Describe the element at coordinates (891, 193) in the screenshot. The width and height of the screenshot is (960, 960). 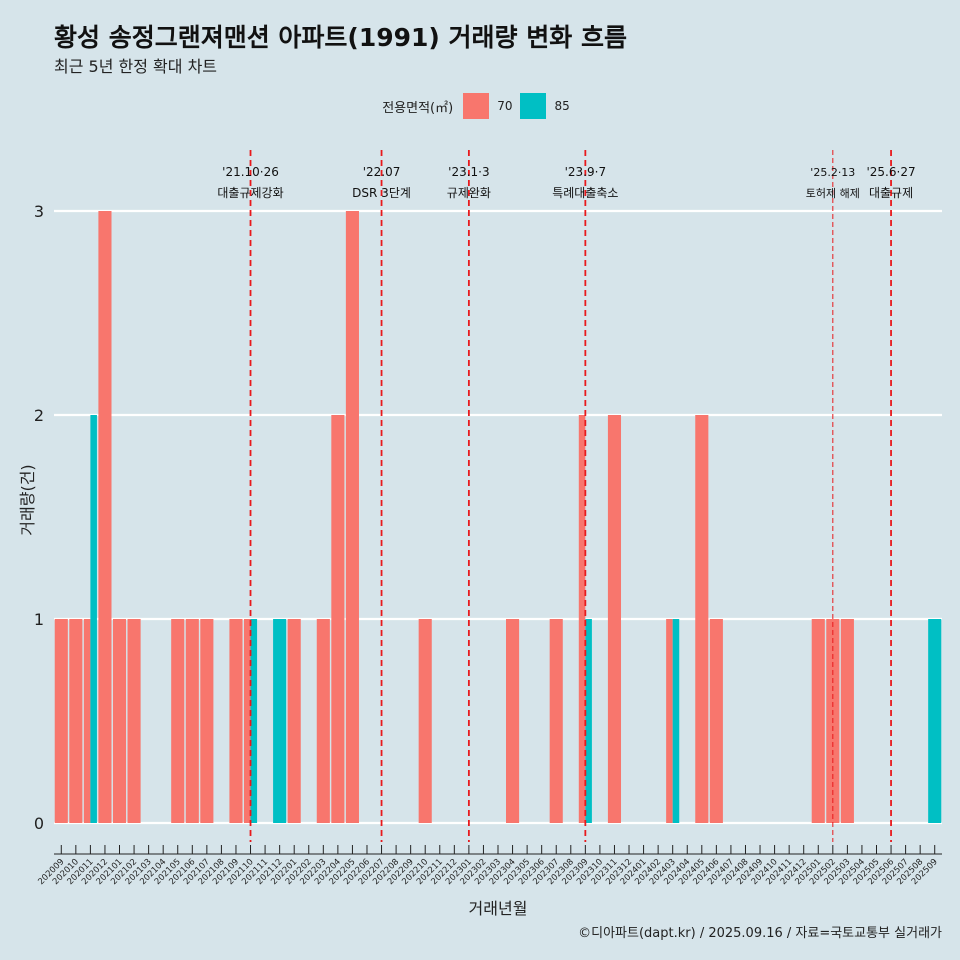
I see `annotation-label: 대출규제` at that location.